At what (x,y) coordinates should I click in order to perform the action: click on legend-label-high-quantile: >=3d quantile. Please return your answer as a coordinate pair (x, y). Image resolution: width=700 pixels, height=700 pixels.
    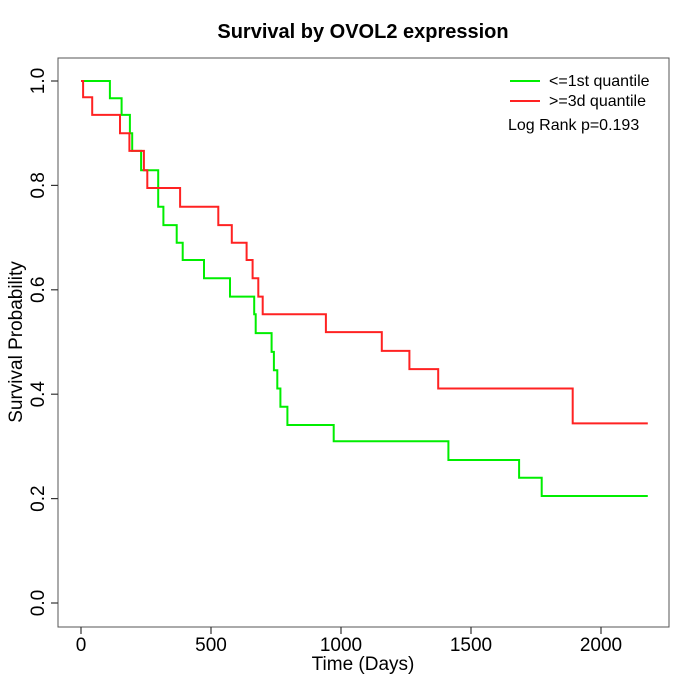
    Looking at the image, I should click on (597, 101).